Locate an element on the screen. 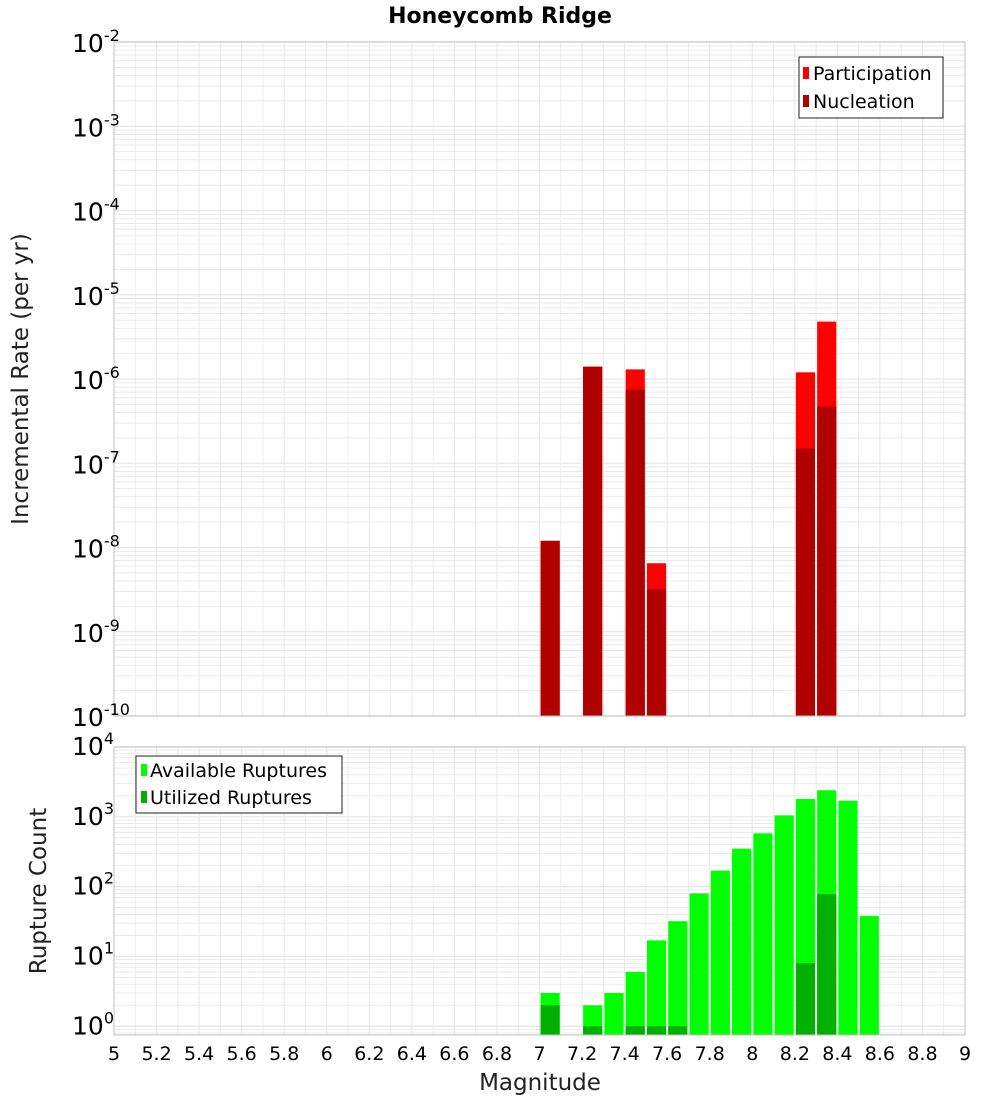  participation-legend-swatch is located at coordinates (806, 73).